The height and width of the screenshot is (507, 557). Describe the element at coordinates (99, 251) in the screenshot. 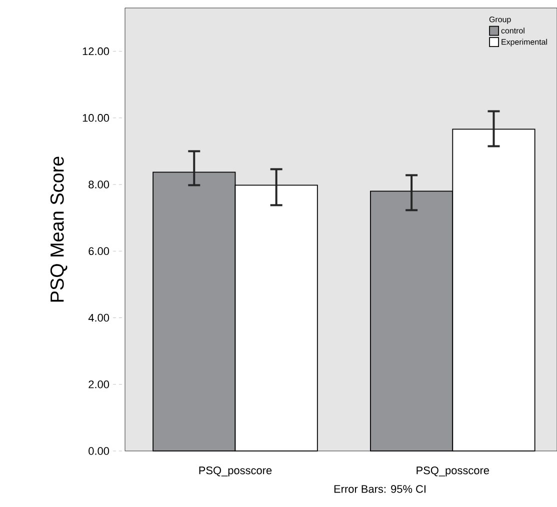

I see `y-tick-label: 6.00` at that location.